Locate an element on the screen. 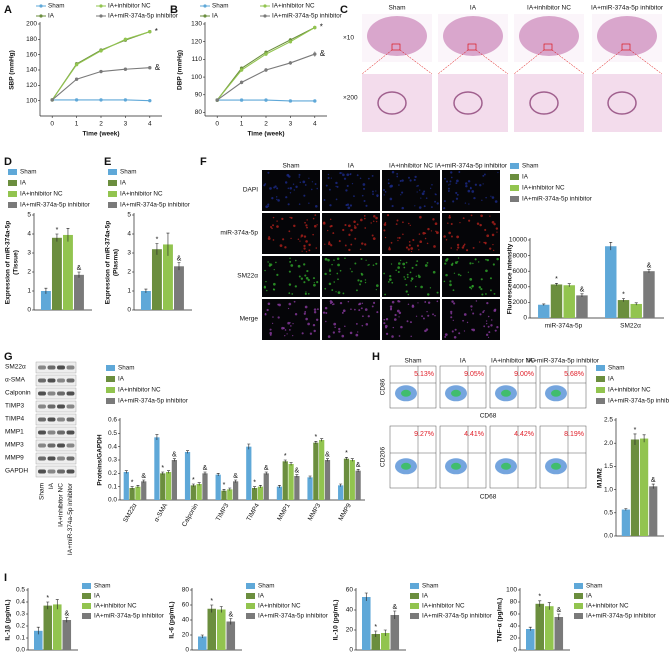  y-tick-label: 2.0 is located at coordinates (608, 443).